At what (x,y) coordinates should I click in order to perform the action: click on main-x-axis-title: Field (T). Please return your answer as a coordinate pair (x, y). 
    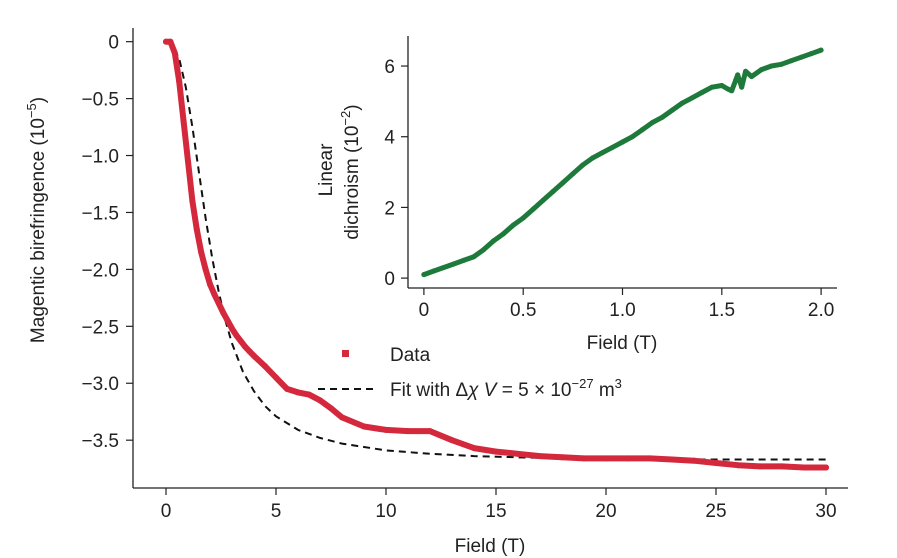
    Looking at the image, I should click on (490, 546).